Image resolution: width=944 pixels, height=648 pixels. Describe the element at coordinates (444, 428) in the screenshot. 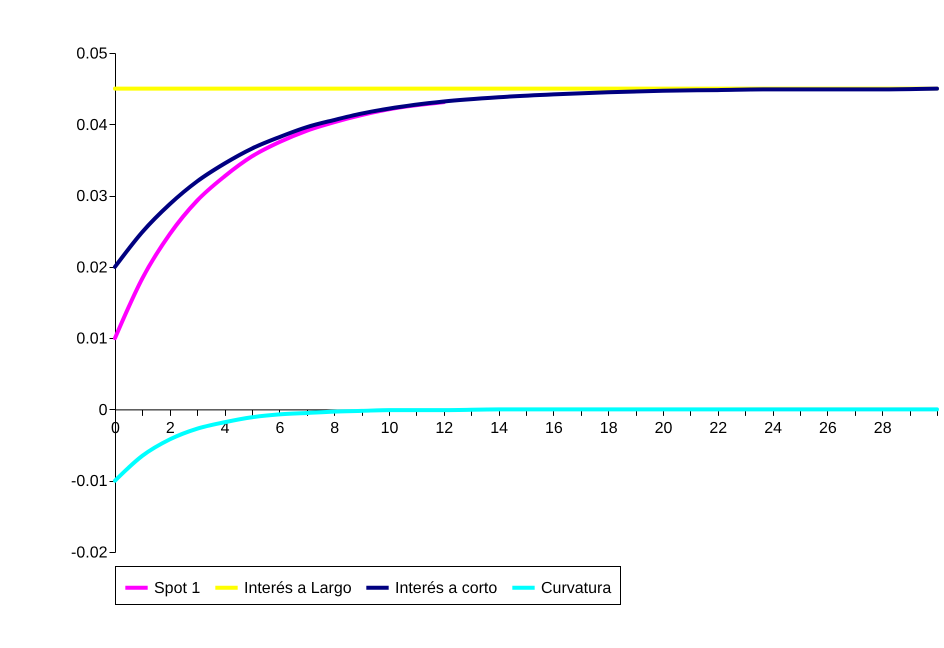

I see `x-tick-label: 12` at that location.